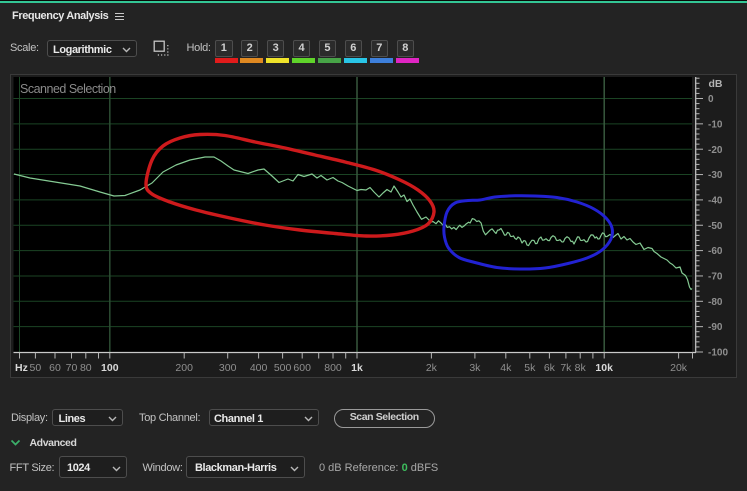  What do you see at coordinates (715, 226) in the screenshot?
I see `svg-text: -50` at bounding box center [715, 226].